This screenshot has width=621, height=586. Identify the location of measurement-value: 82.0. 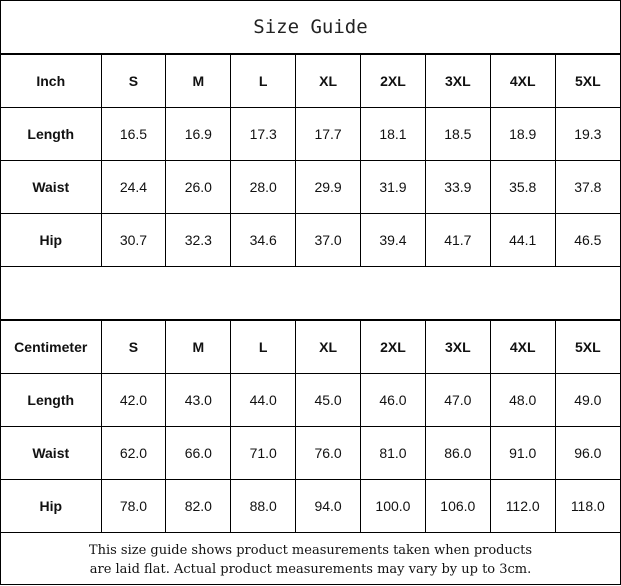
(198, 506).